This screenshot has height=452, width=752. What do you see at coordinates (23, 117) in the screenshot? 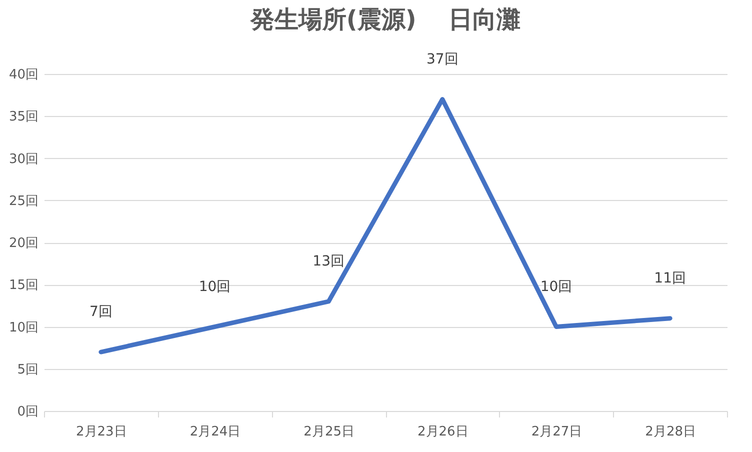
I see `y-tick-label: 35回` at bounding box center [23, 117].